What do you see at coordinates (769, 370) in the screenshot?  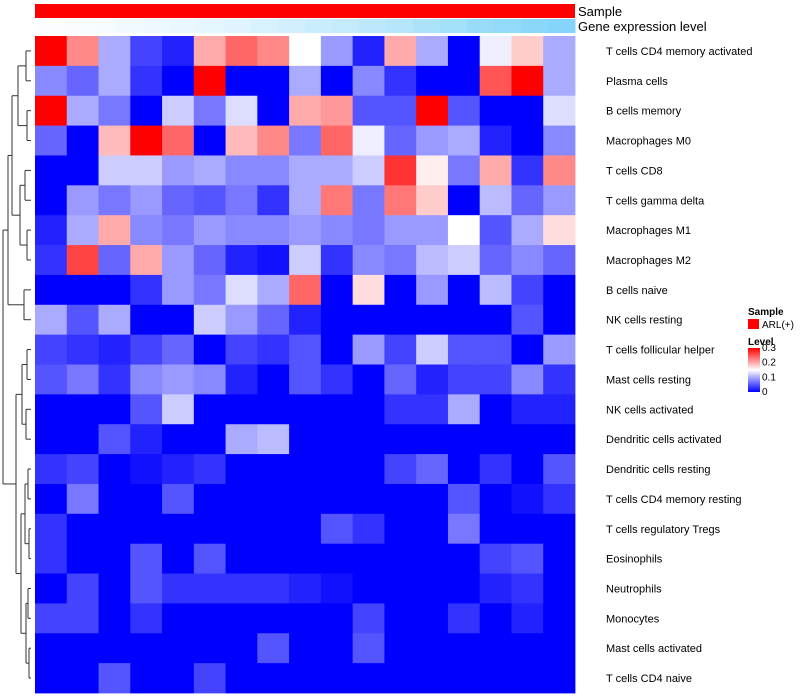 I see `legend-ticks: 0.3 0.2 0.1 0` at bounding box center [769, 370].